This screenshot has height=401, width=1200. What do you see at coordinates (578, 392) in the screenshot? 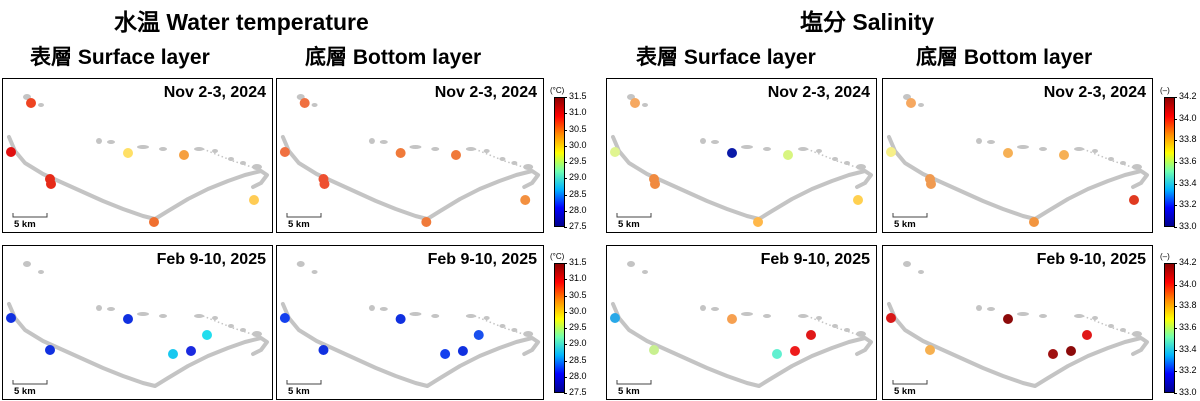
I see `colorbar-tick-label: 27.5` at bounding box center [578, 392].